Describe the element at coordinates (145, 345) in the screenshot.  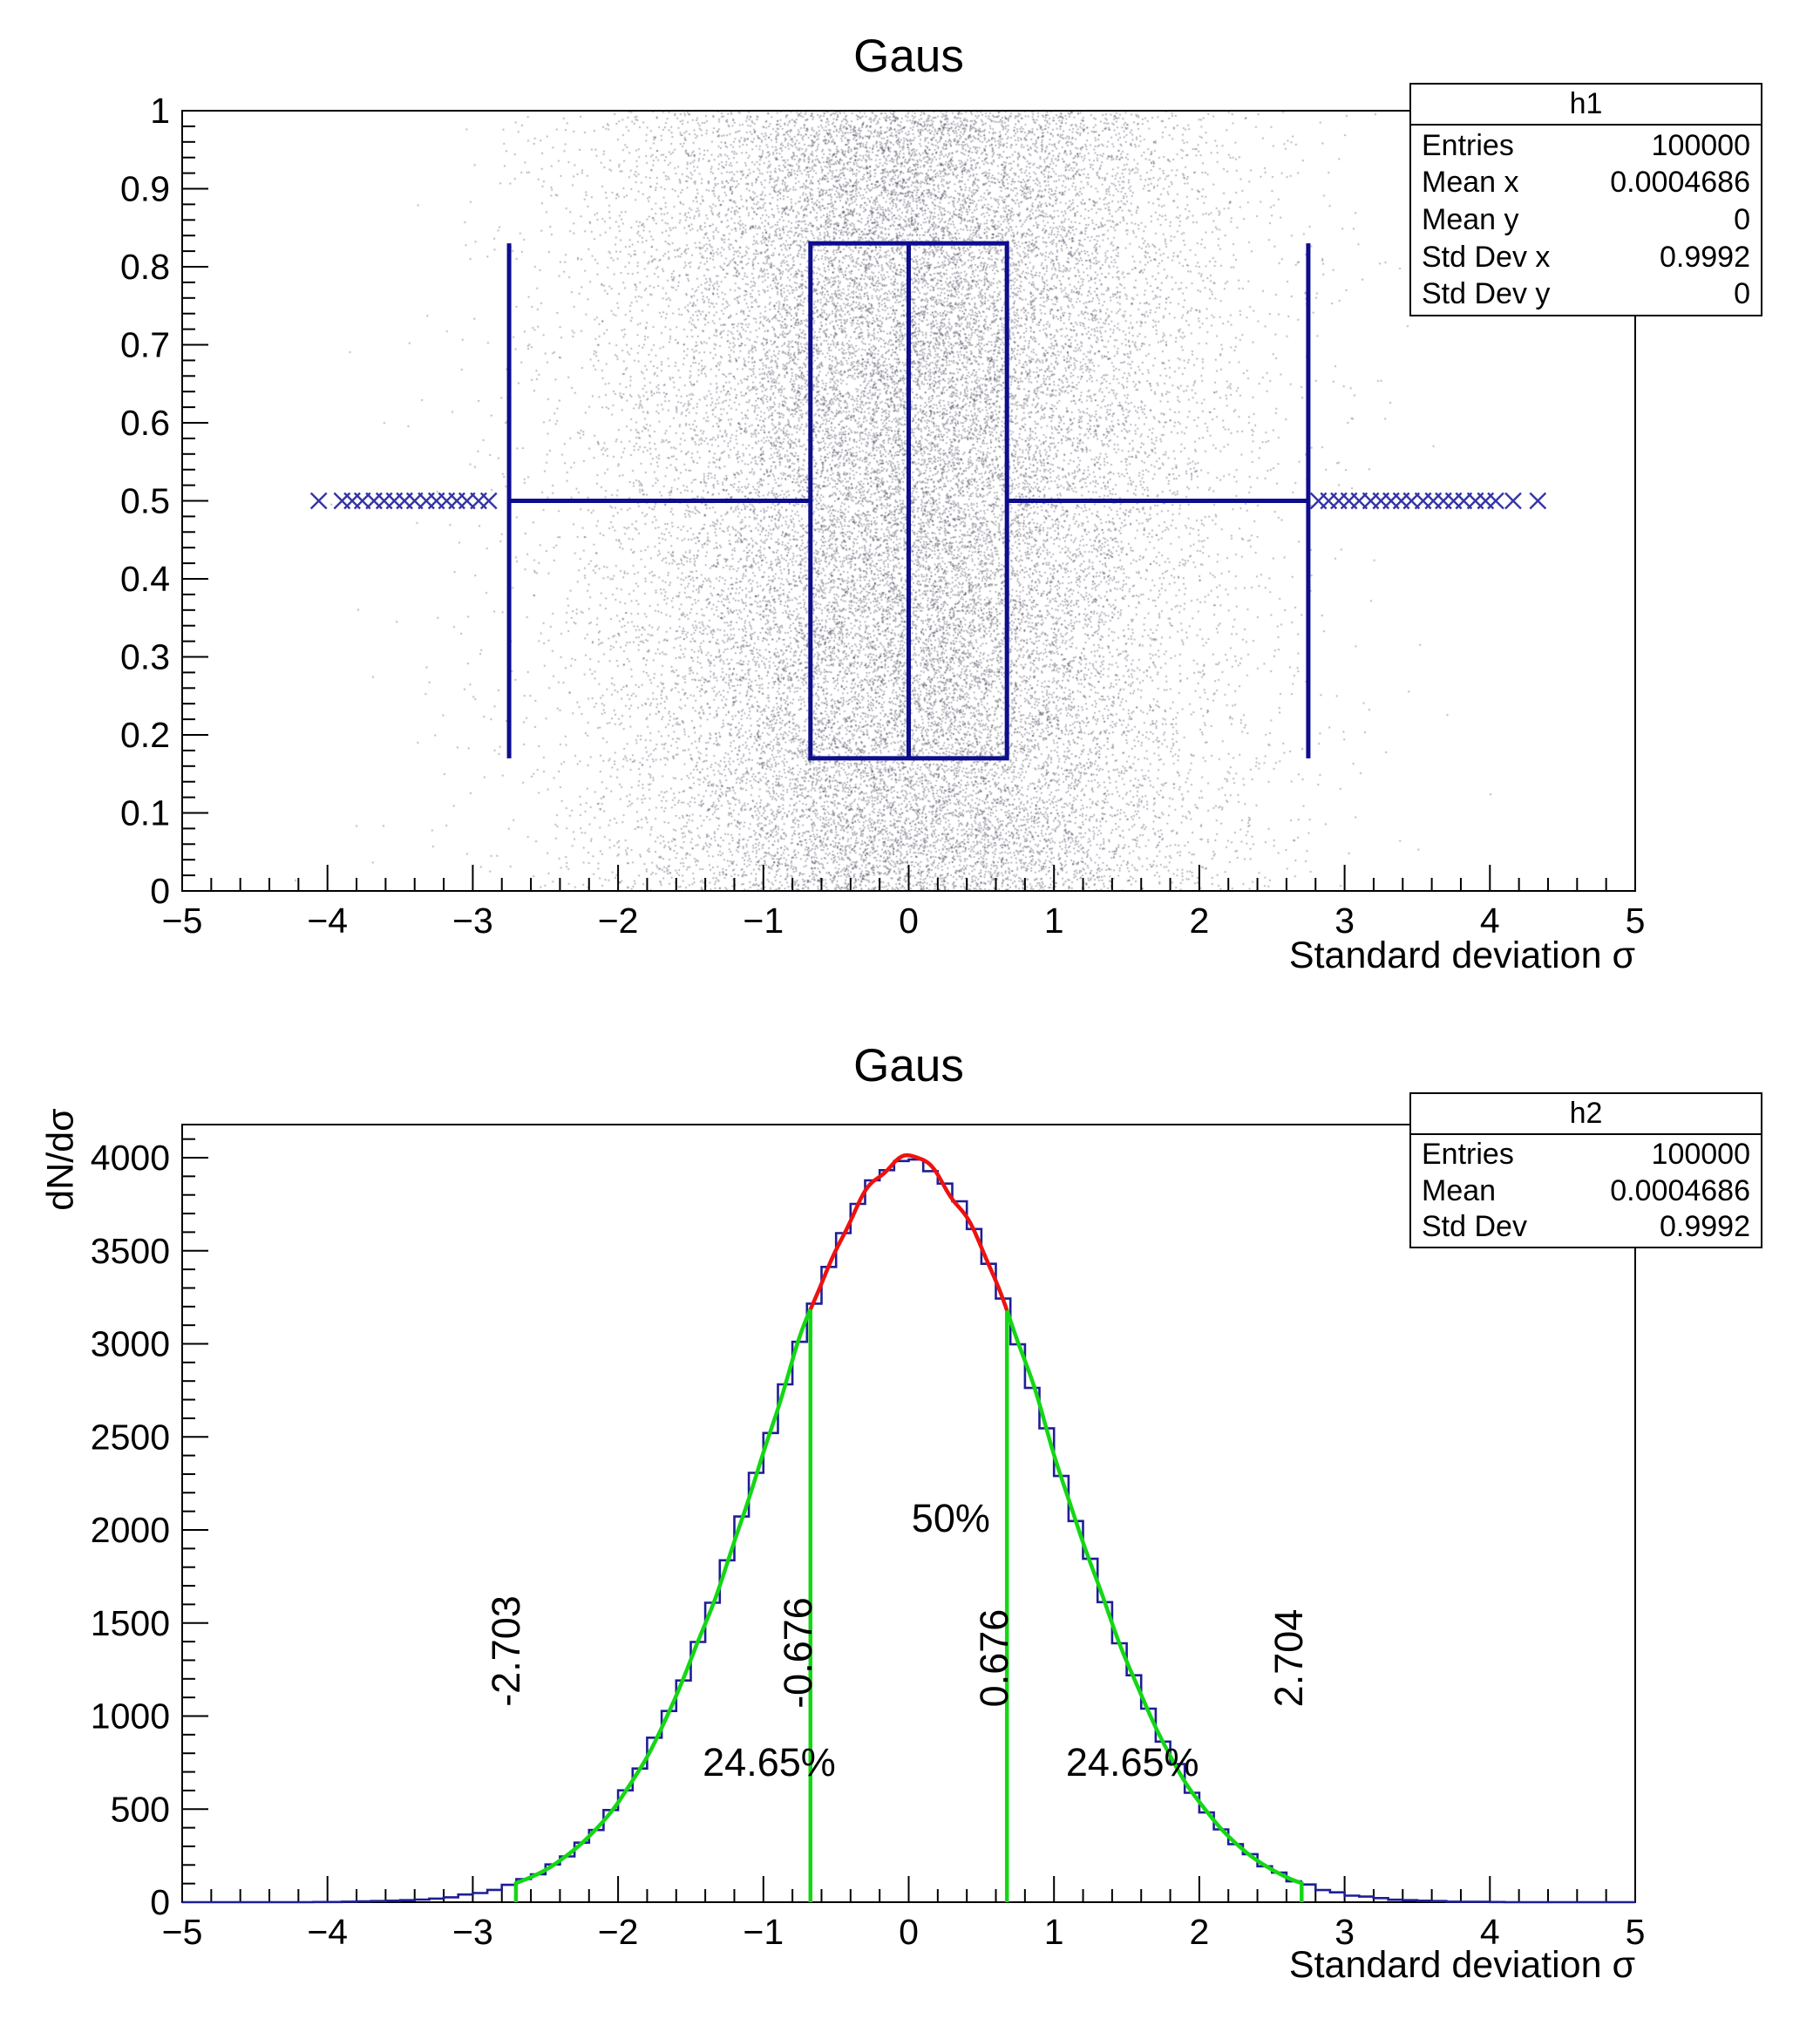
I see `y-tick-label: 0.7` at that location.